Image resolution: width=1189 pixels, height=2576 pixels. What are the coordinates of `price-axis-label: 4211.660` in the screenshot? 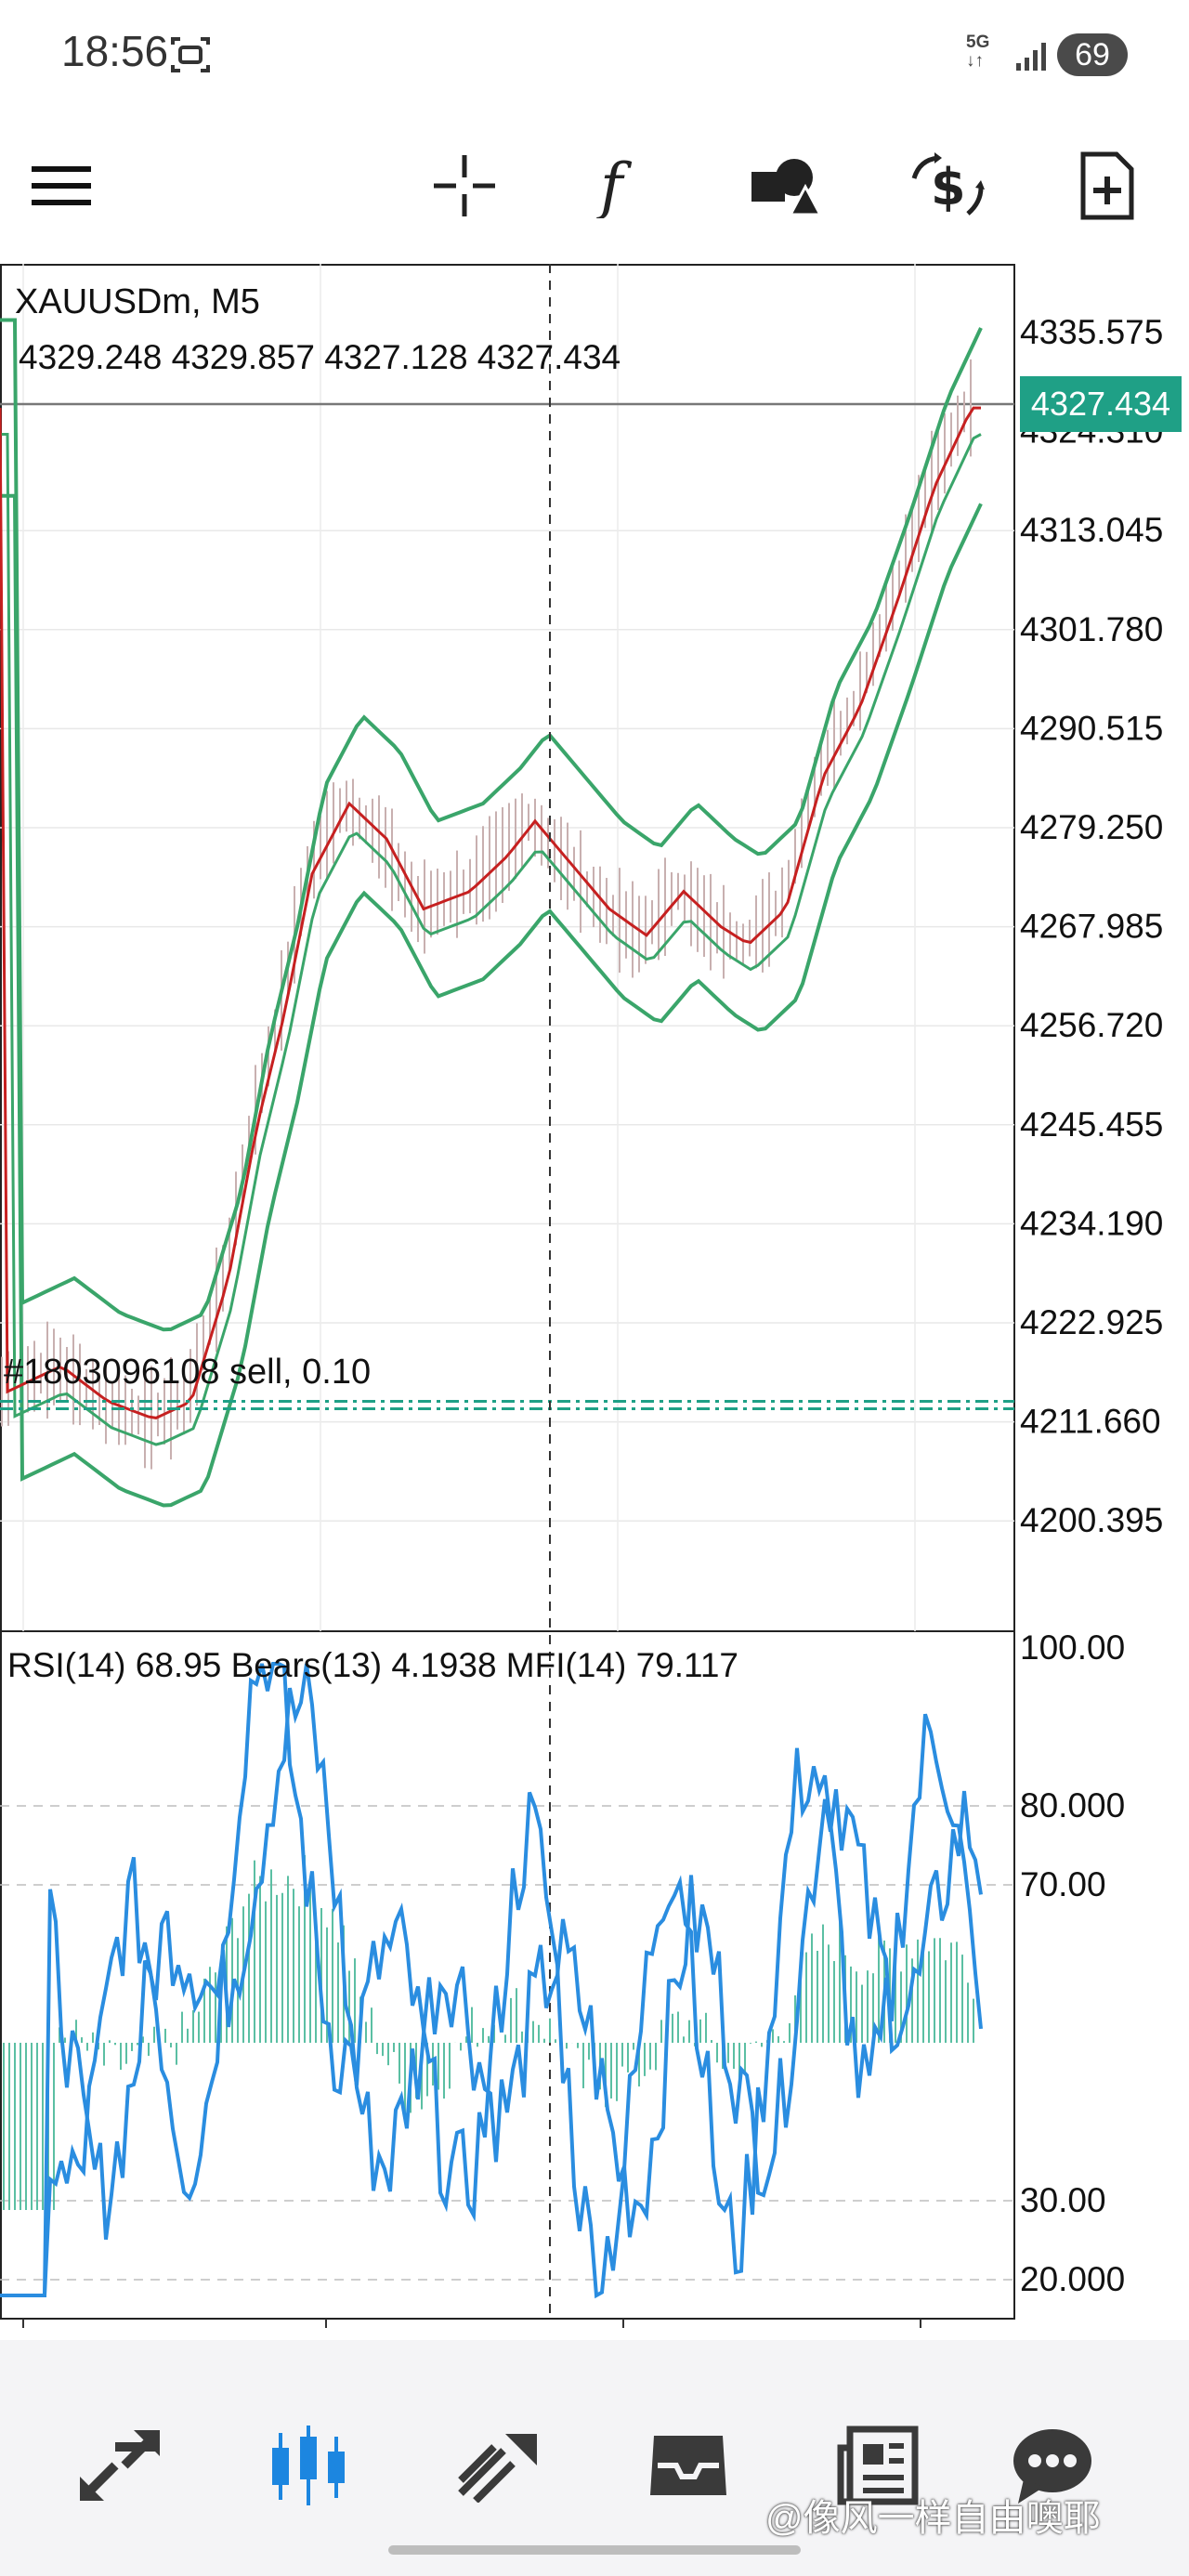 It's located at (1091, 1422).